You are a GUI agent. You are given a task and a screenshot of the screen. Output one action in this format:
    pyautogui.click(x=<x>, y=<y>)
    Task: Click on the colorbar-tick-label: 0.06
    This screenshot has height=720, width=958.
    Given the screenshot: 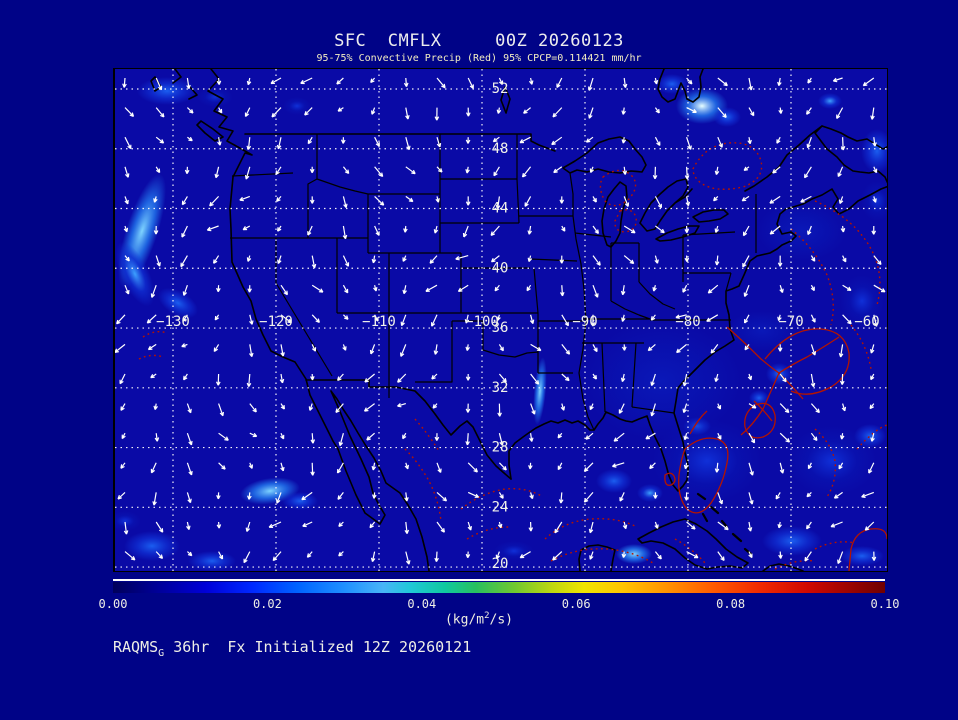 What is the action you would take?
    pyautogui.click(x=576, y=604)
    